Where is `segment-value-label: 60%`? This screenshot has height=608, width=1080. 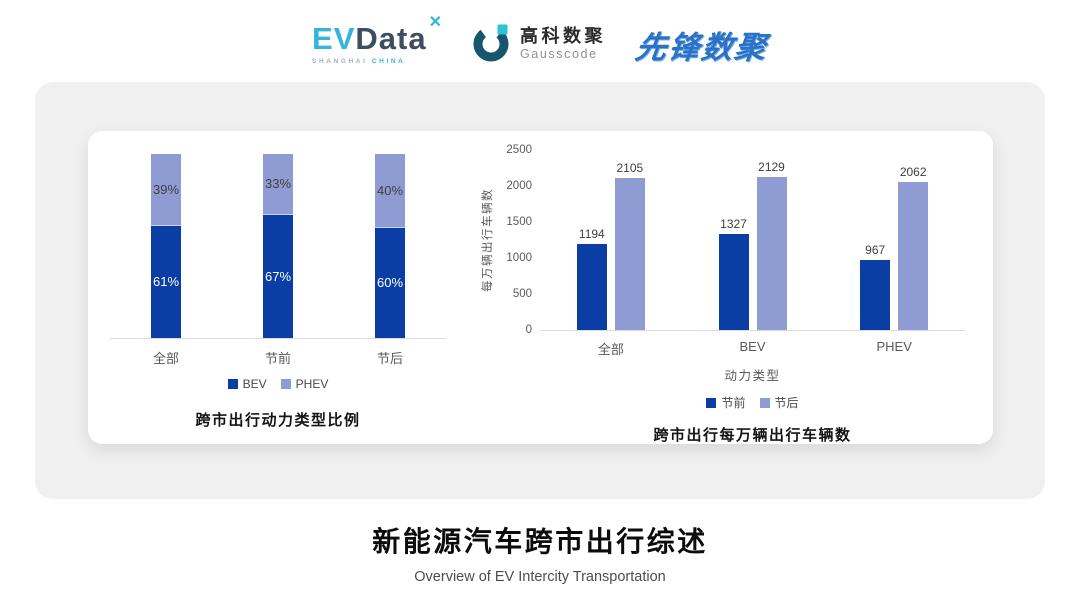 segment-value-label: 60% is located at coordinates (390, 283).